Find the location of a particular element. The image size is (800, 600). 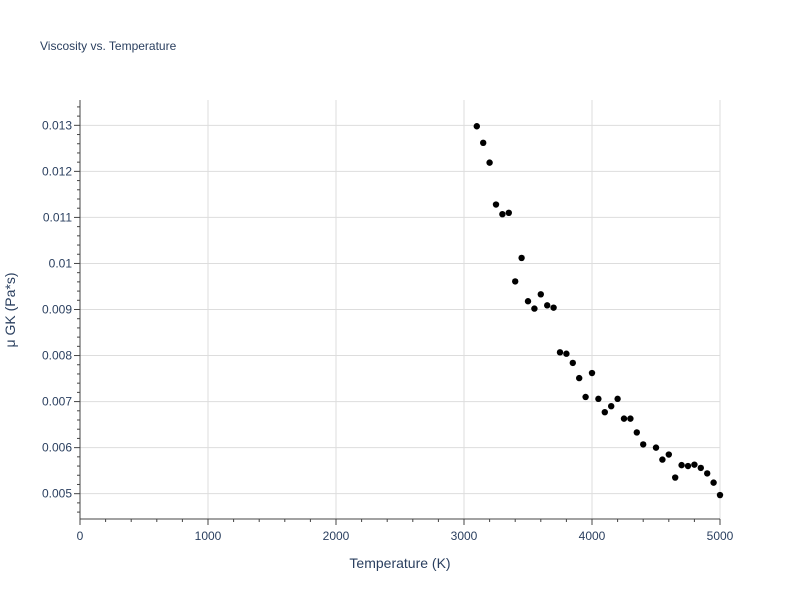

x-tick-label: 3000 is located at coordinates (464, 536).